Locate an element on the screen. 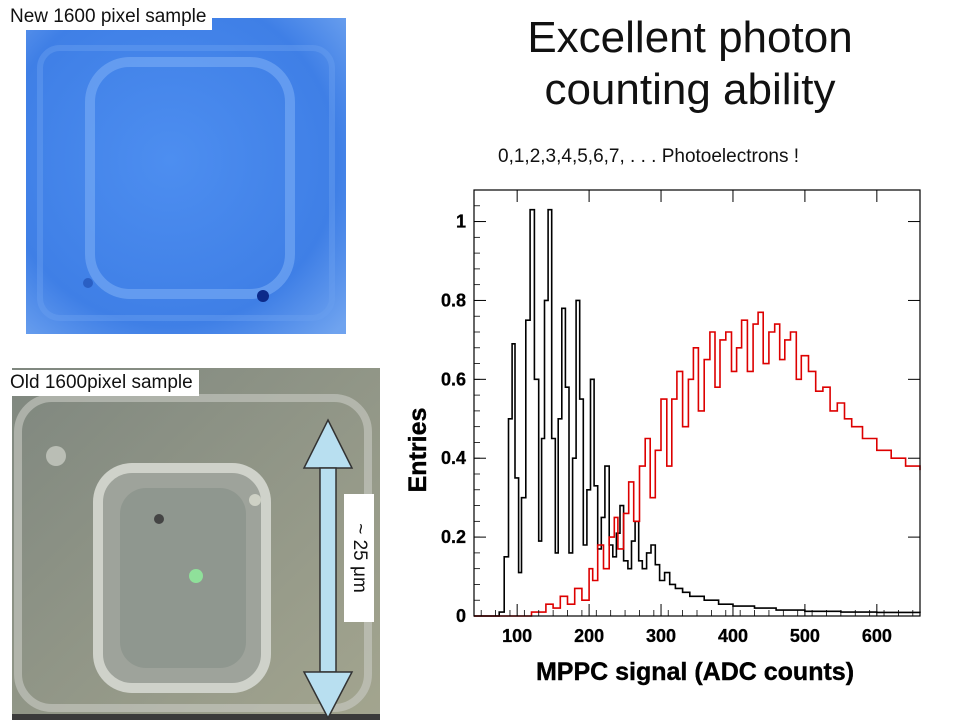 Image resolution: width=960 pixels, height=720 pixels. y-tick-label: 0.2 is located at coordinates (453, 537).